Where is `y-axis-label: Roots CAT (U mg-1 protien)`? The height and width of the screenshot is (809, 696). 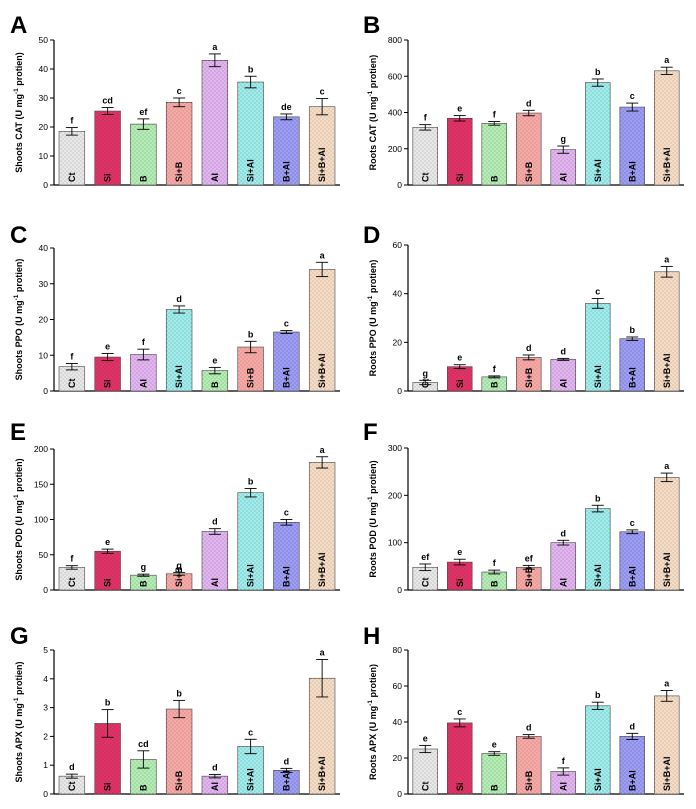
y-axis-label: Roots CAT (U mg-1 protien) is located at coordinates (372, 113).